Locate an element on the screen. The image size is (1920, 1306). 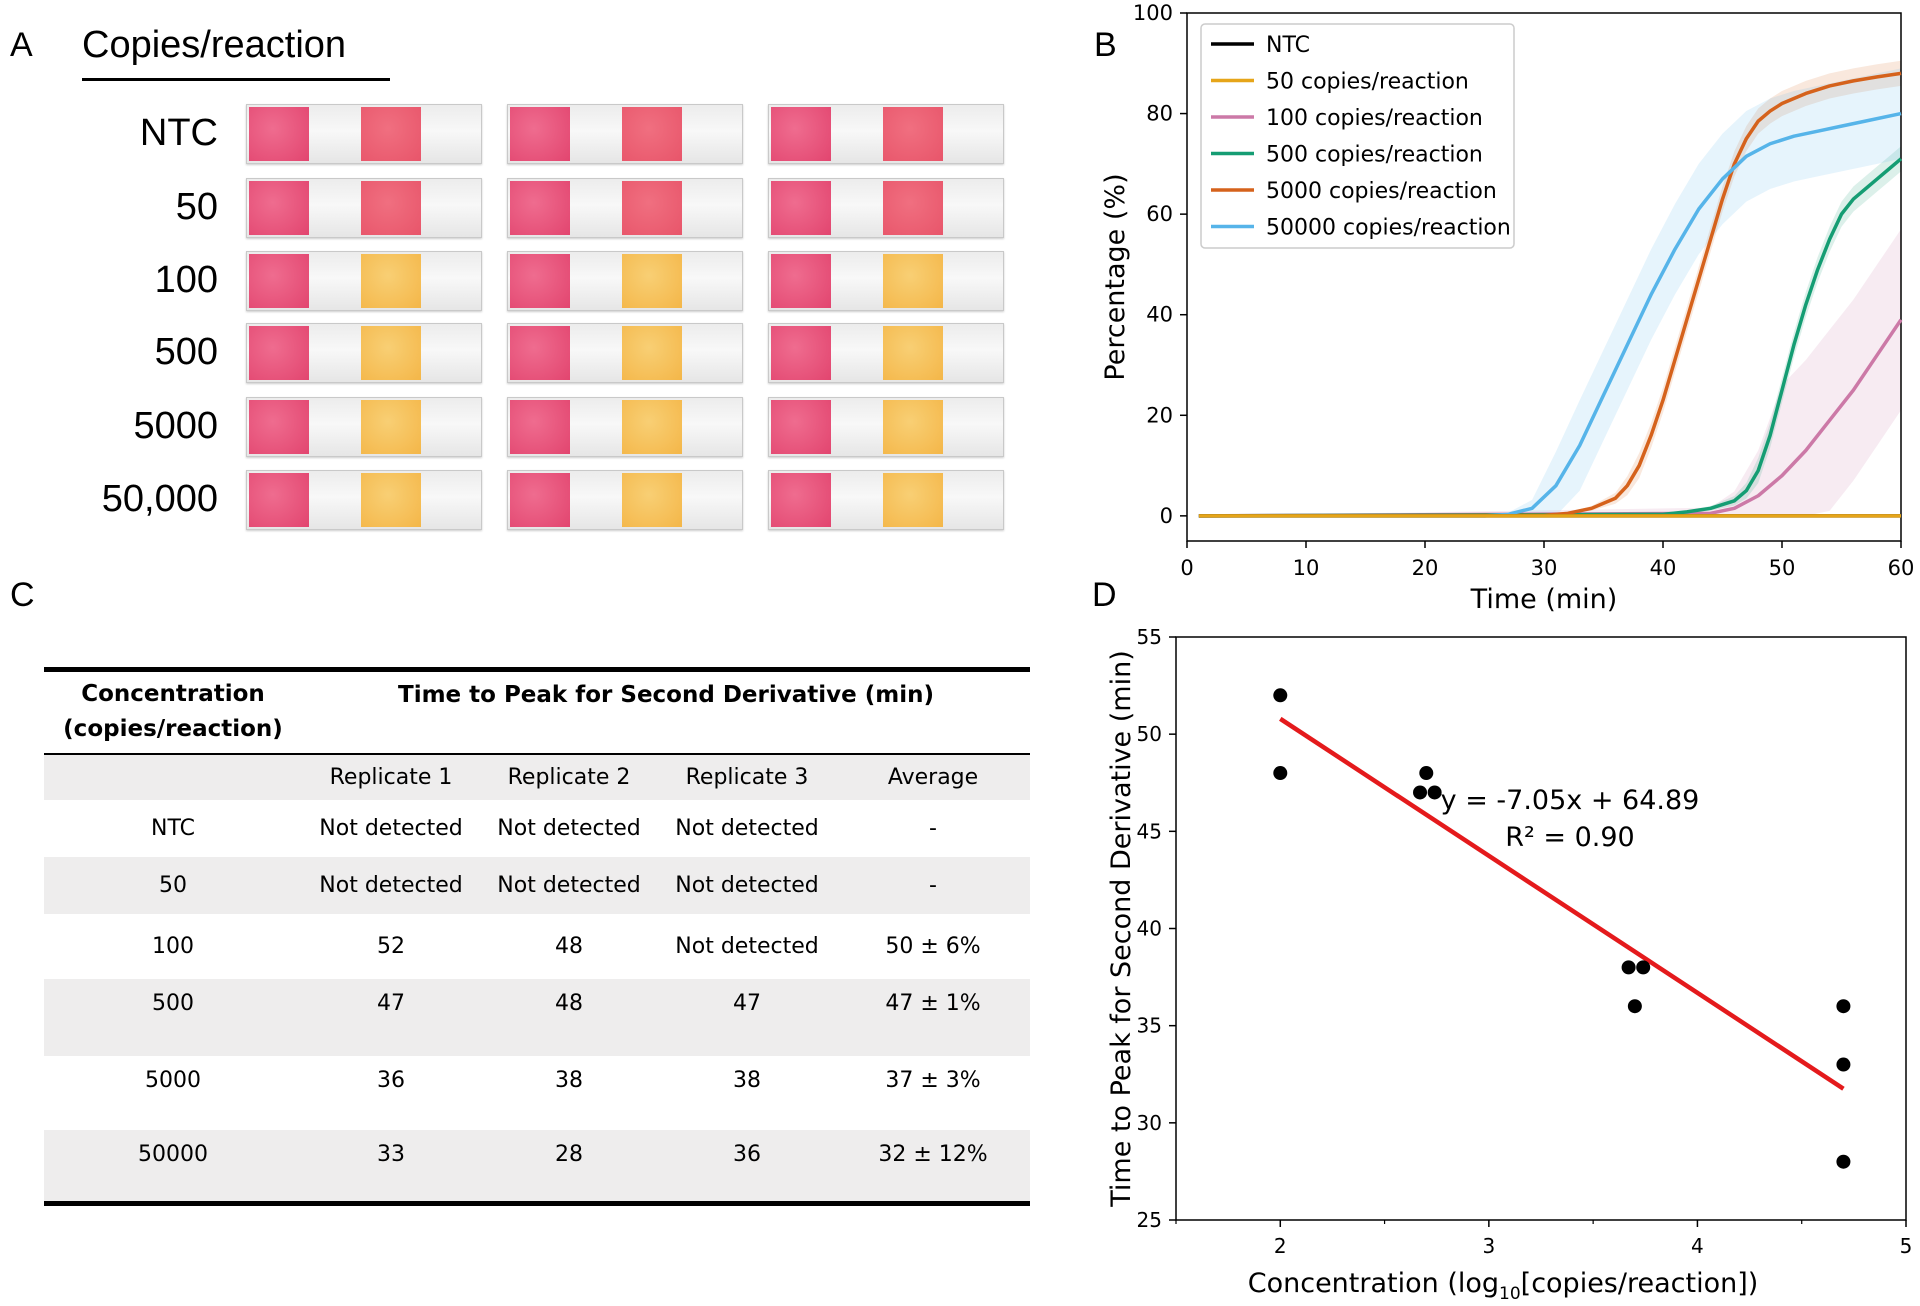
d-y-axis-label: Time to Peak for Second Derivative (min) is located at coordinates (1121, 928).